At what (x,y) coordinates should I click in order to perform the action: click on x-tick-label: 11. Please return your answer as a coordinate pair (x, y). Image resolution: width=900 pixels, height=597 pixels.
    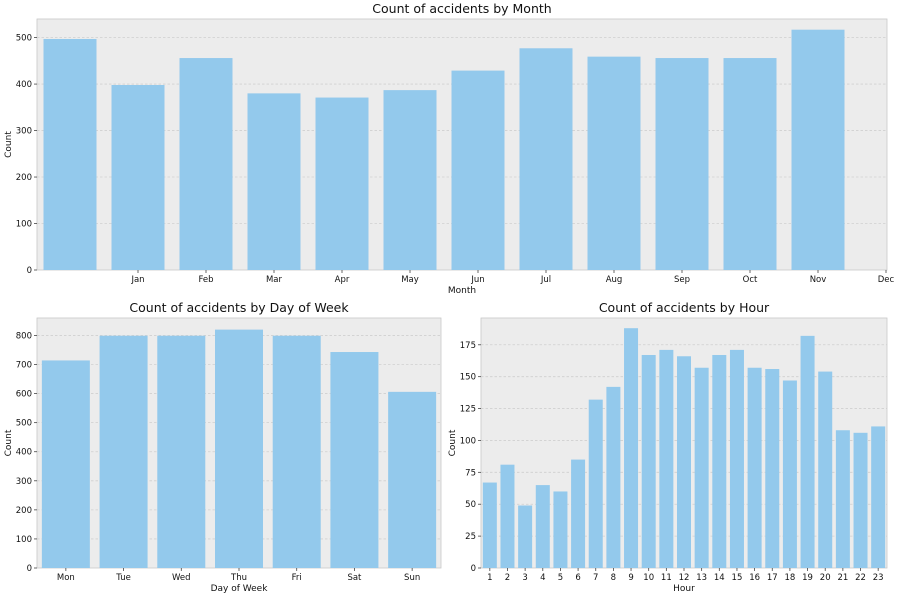
    Looking at the image, I should click on (666, 578).